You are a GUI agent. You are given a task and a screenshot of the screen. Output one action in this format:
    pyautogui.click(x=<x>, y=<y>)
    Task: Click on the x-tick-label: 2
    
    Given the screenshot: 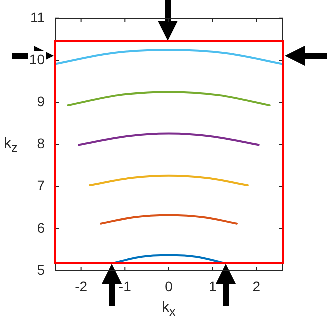 What is the action you would take?
    pyautogui.click(x=256, y=286)
    